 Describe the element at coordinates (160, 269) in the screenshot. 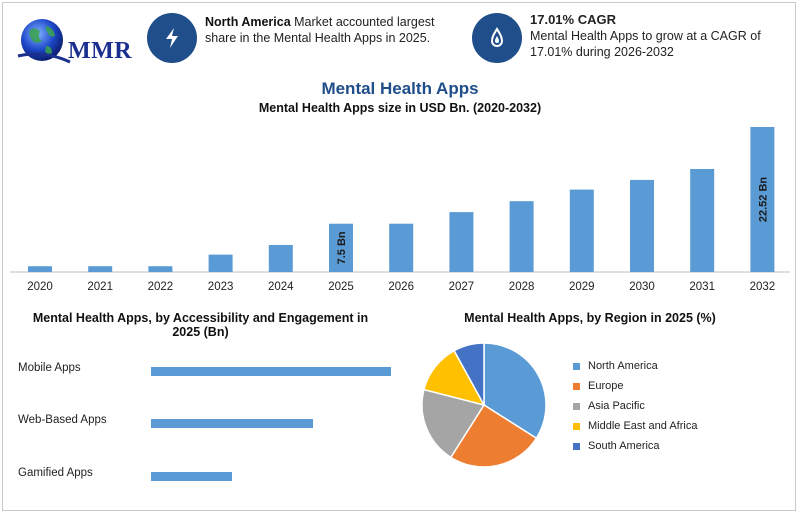

I see `bar-2022` at that location.